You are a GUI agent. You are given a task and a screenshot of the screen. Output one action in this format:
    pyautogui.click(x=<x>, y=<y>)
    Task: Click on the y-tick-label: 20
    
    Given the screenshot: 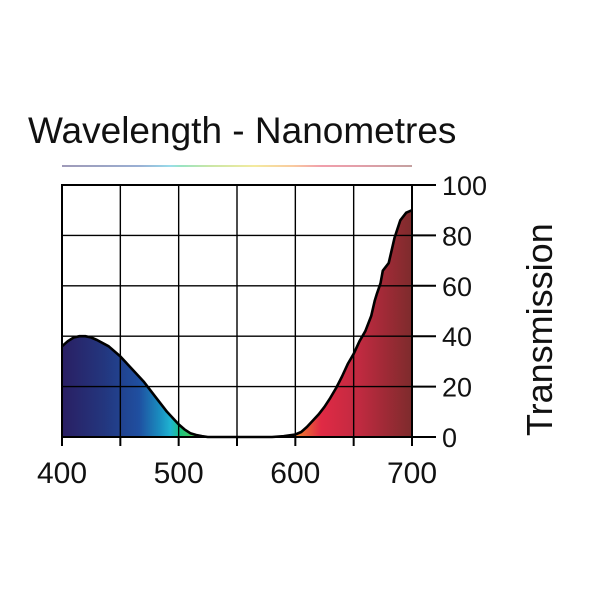 What is the action you would take?
    pyautogui.click(x=457, y=388)
    